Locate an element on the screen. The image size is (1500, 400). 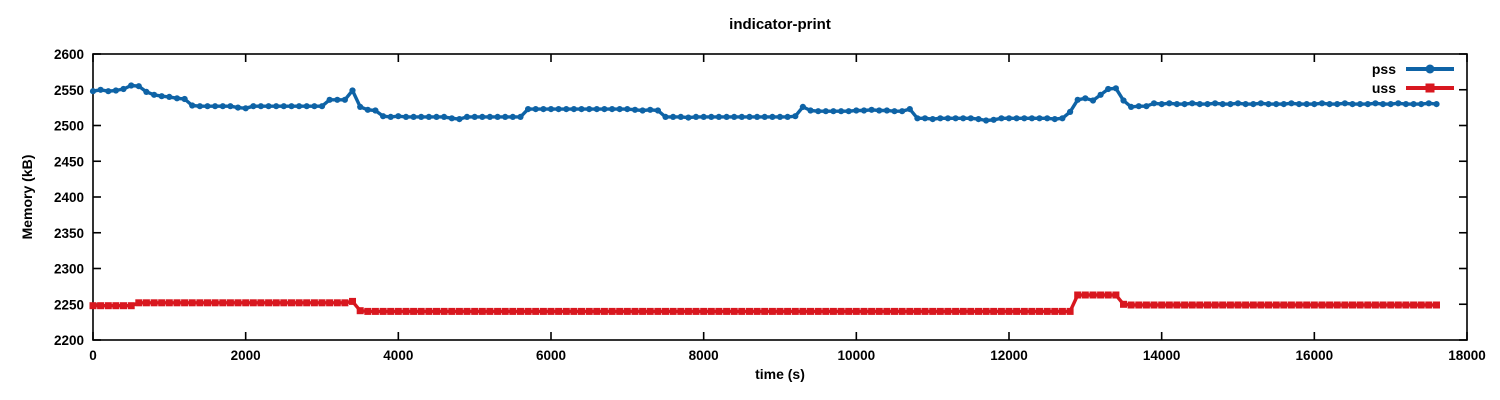
legend-label-uss: uss is located at coordinates (1383, 88).